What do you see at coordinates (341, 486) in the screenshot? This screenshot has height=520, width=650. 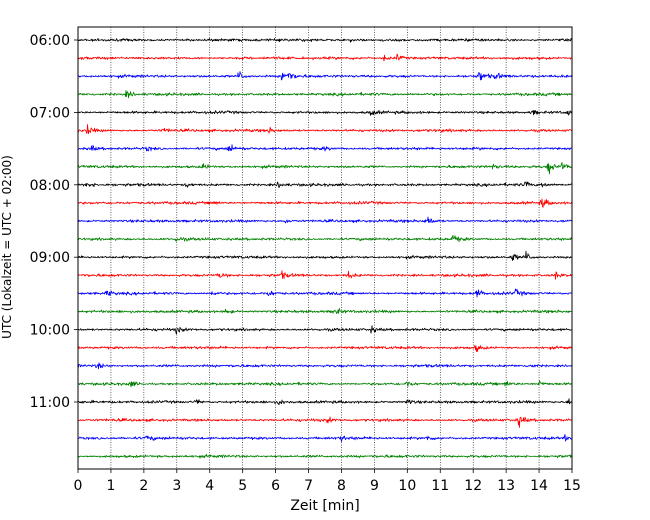 I see `x-tick-label-8: 8` at bounding box center [341, 486].